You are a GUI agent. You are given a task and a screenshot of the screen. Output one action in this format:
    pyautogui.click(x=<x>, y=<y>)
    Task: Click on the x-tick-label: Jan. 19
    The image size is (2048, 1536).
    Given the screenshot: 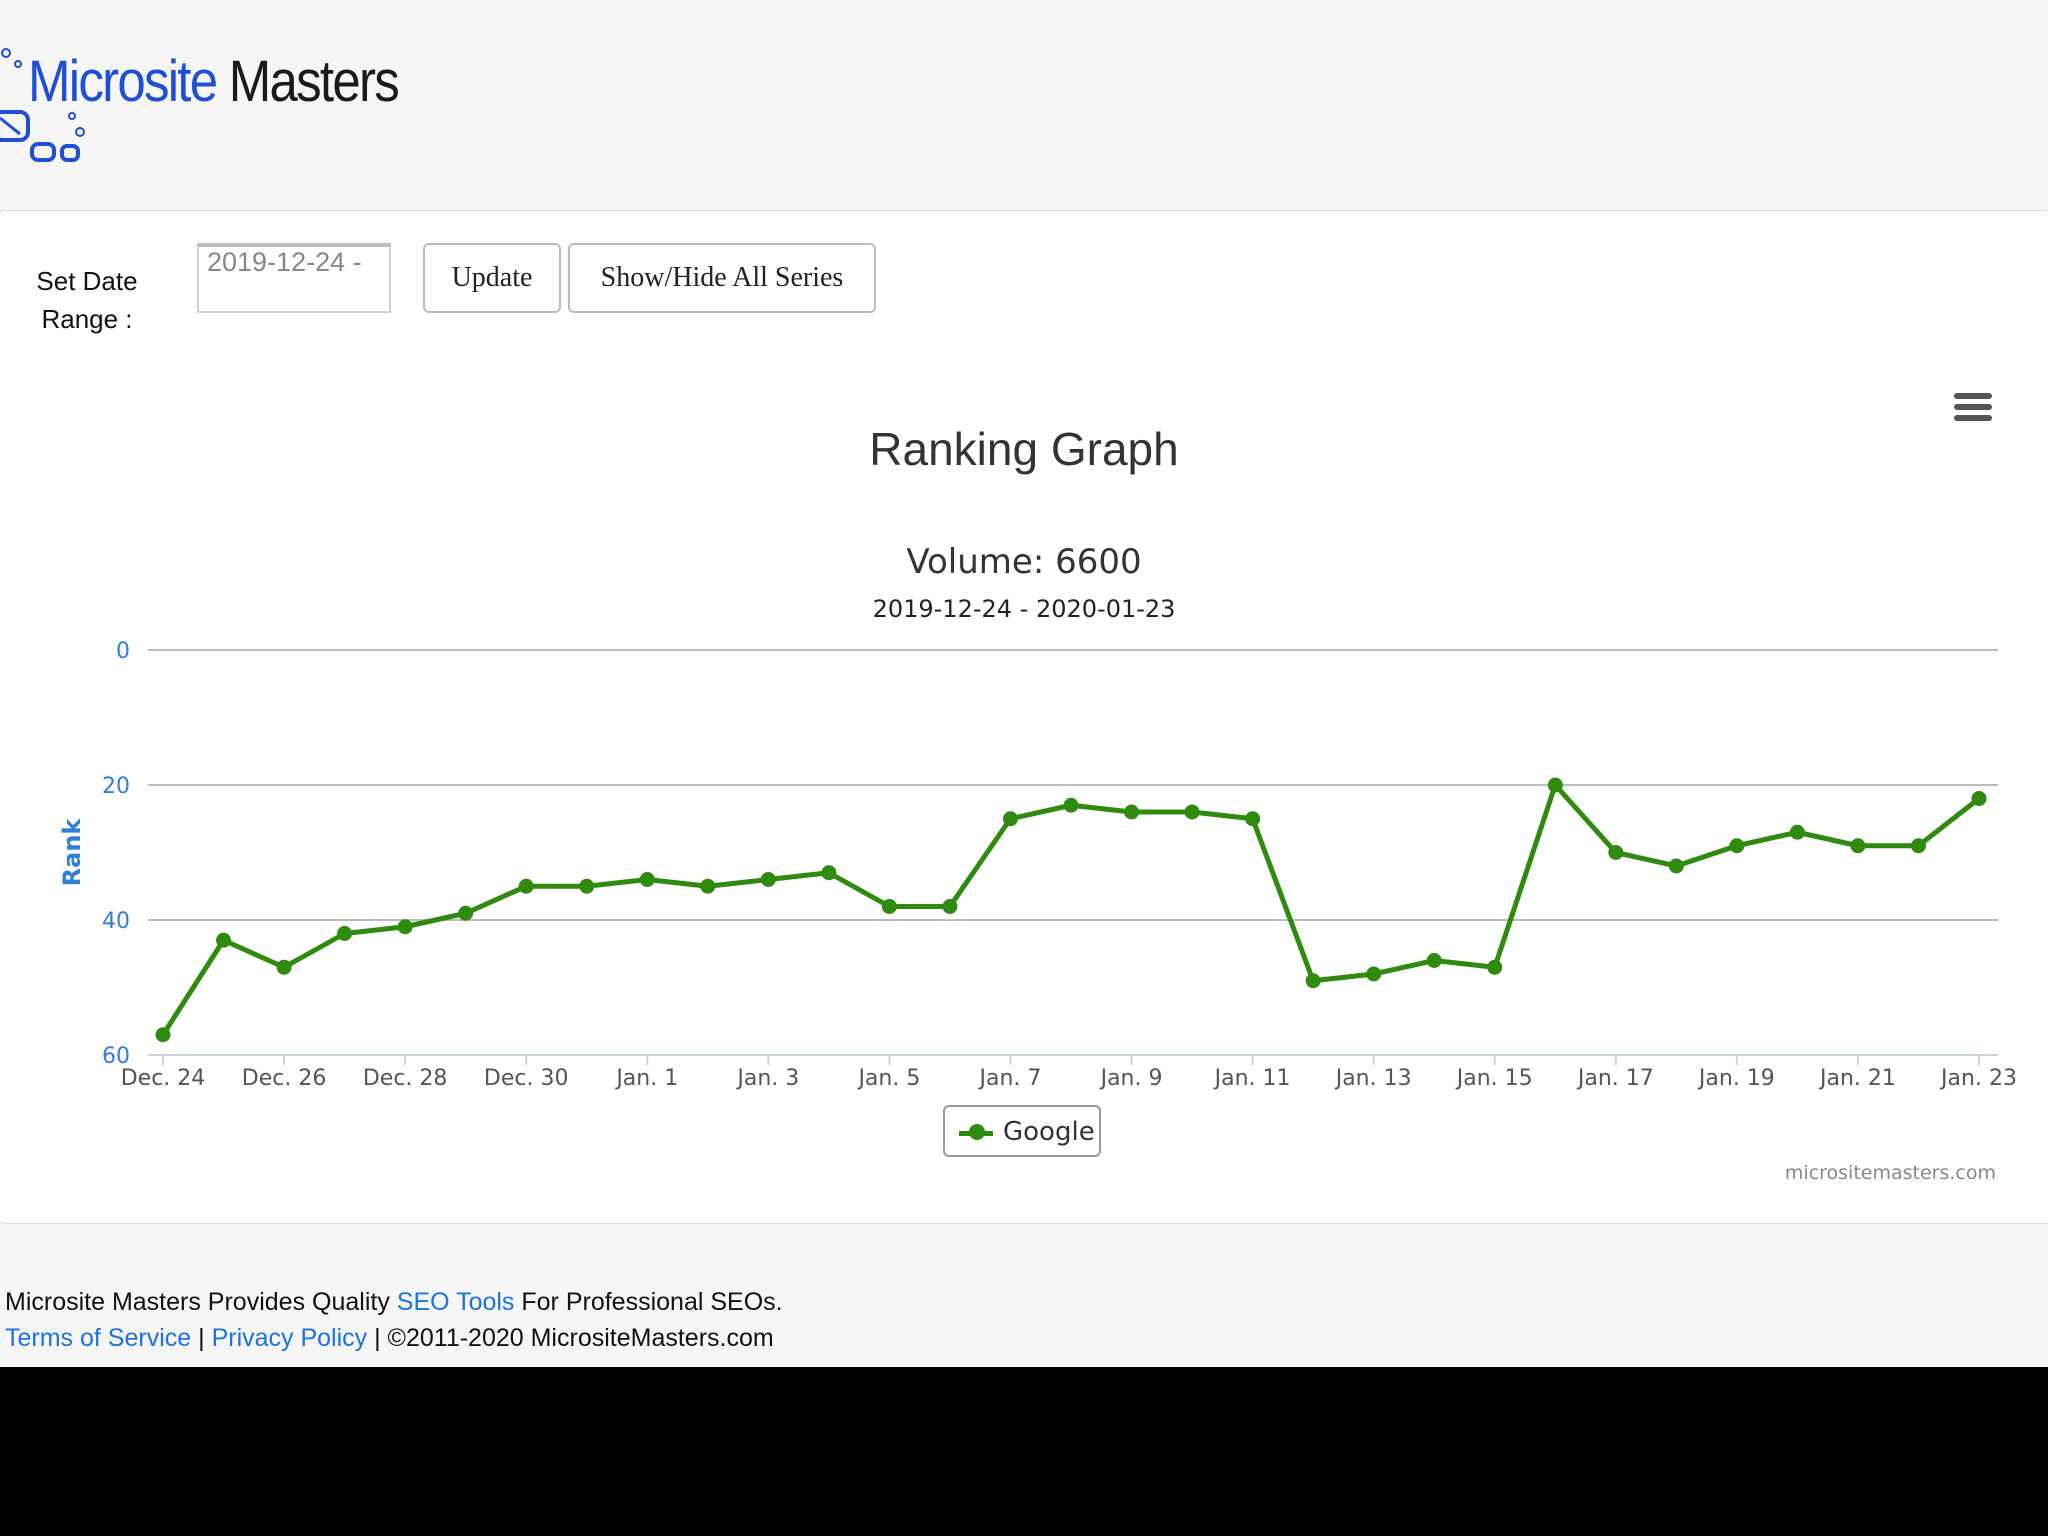 What is the action you would take?
    pyautogui.click(x=1736, y=1078)
    